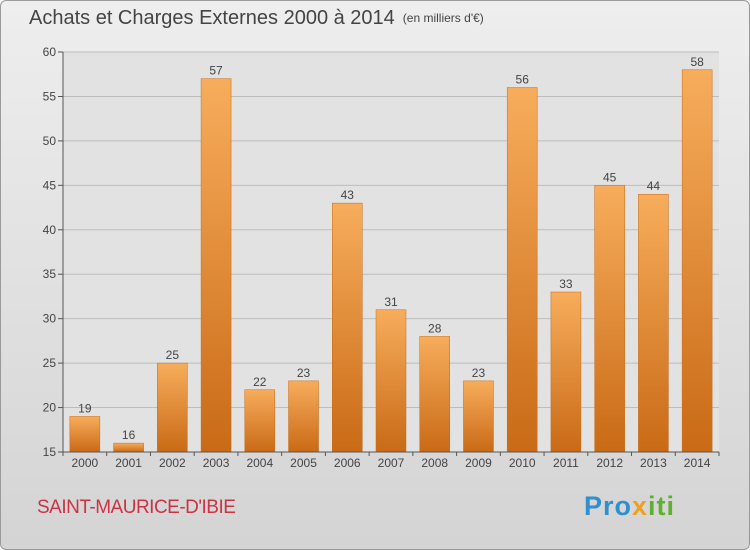 The width and height of the screenshot is (750, 550). I want to click on y-tick-label: 55, so click(50, 96).